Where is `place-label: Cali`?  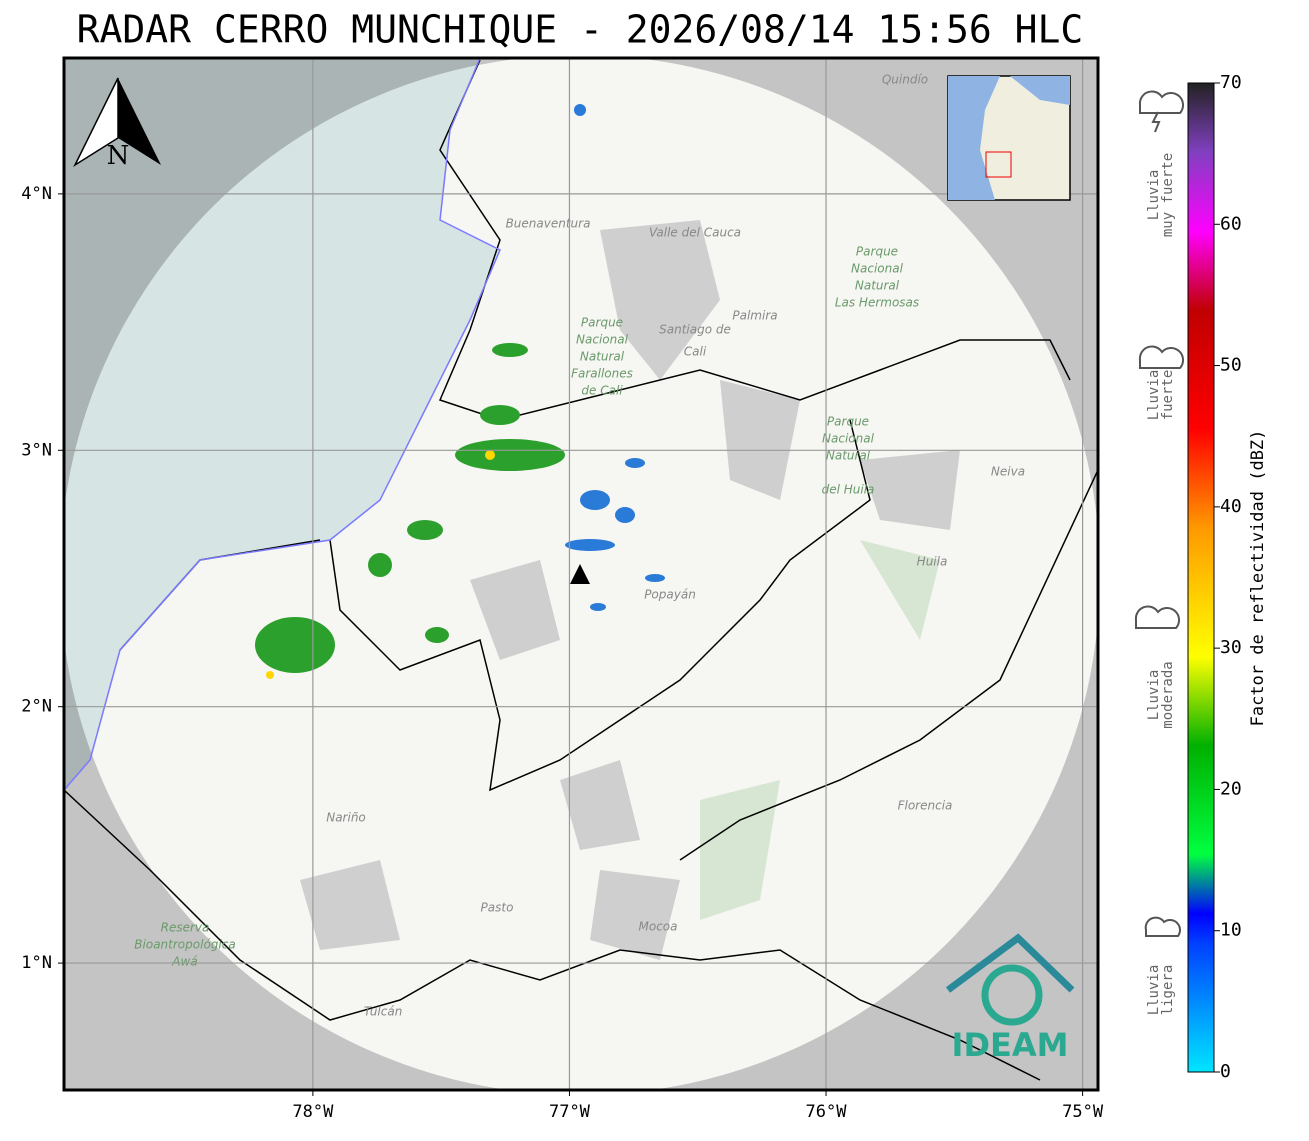 place-label: Cali is located at coordinates (695, 352).